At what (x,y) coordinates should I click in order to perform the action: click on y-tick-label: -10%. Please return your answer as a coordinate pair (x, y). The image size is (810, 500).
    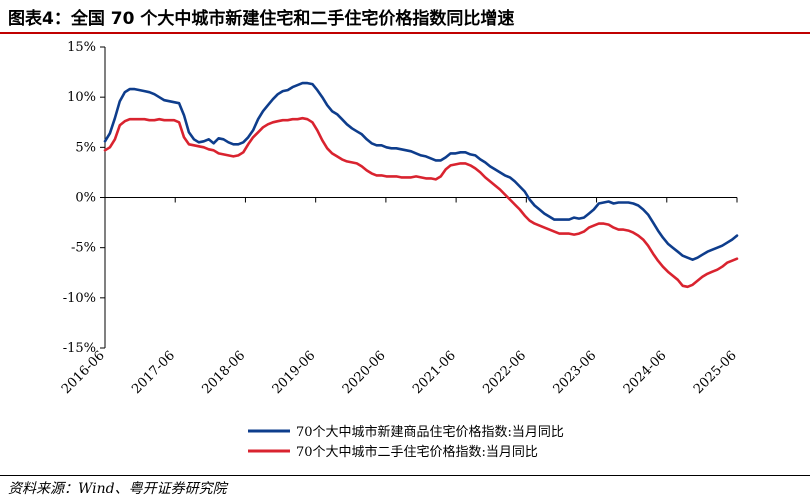
    Looking at the image, I should click on (79, 298).